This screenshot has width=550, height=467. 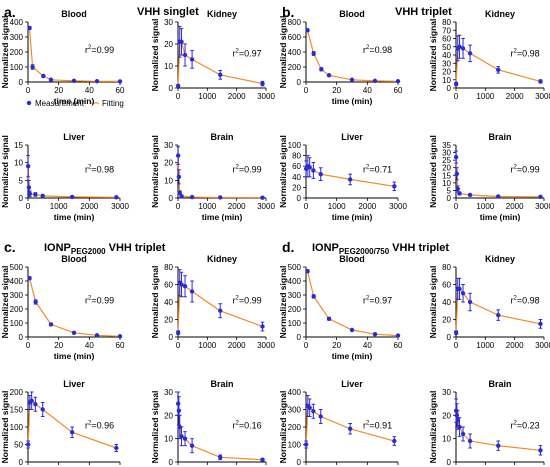 What do you see at coordinates (423, 12) in the screenshot?
I see `panel-b-title: VHH triplet` at bounding box center [423, 12].